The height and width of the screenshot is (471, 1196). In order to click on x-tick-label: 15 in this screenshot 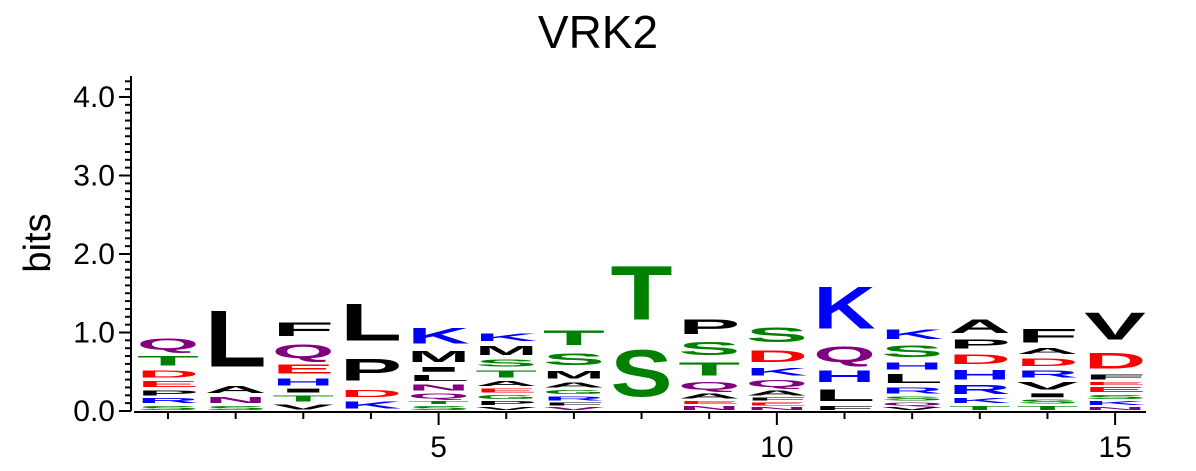, I will do `click(1114, 447)`.